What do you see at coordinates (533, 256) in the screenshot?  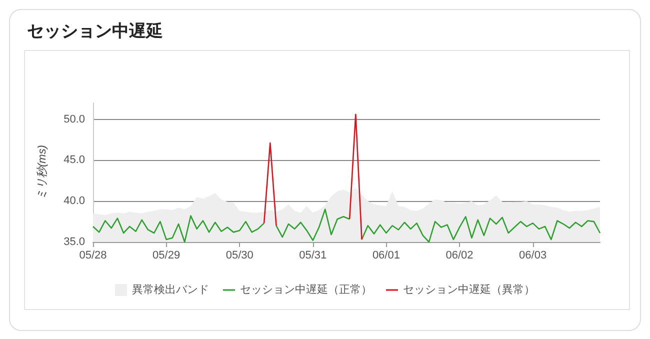 I see `x-tick-label: 06/03` at bounding box center [533, 256].